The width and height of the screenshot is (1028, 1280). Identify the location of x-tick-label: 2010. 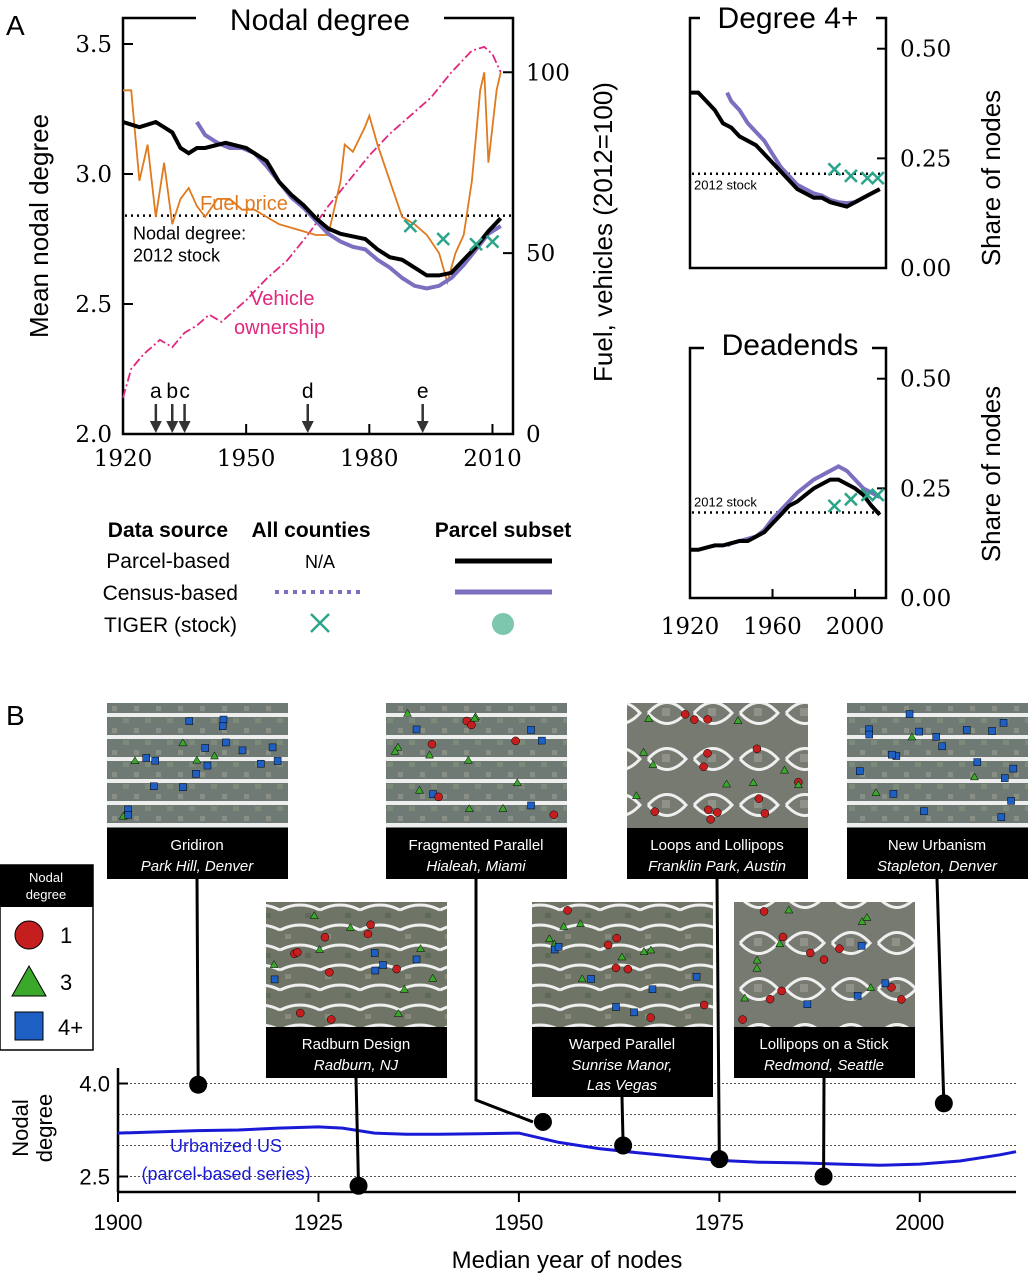
(492, 459).